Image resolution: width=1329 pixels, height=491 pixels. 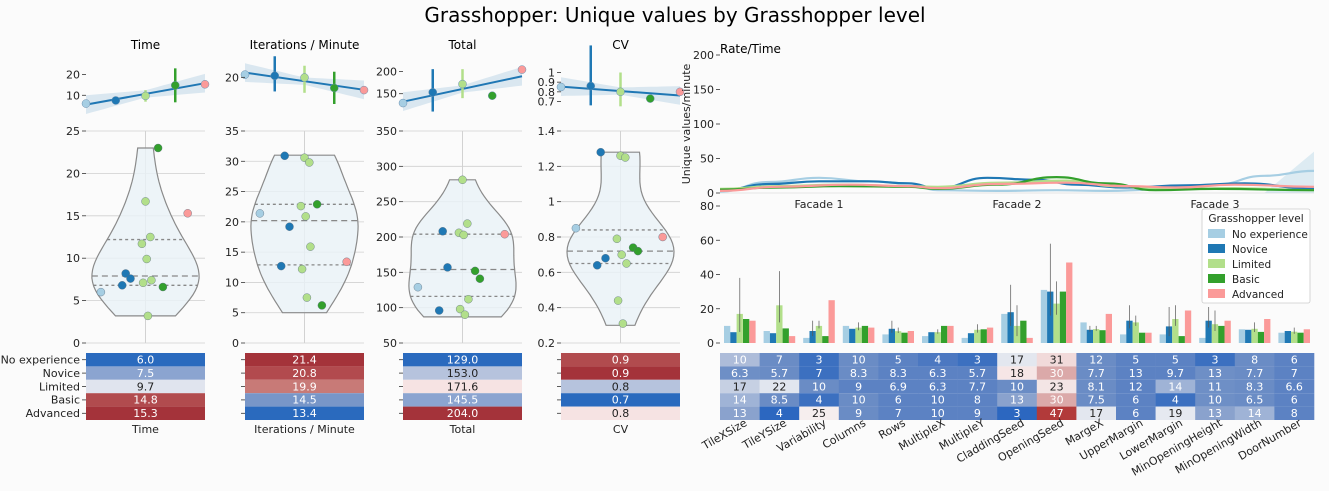 I want to click on param-heat-value: 5.7, so click(x=780, y=373).